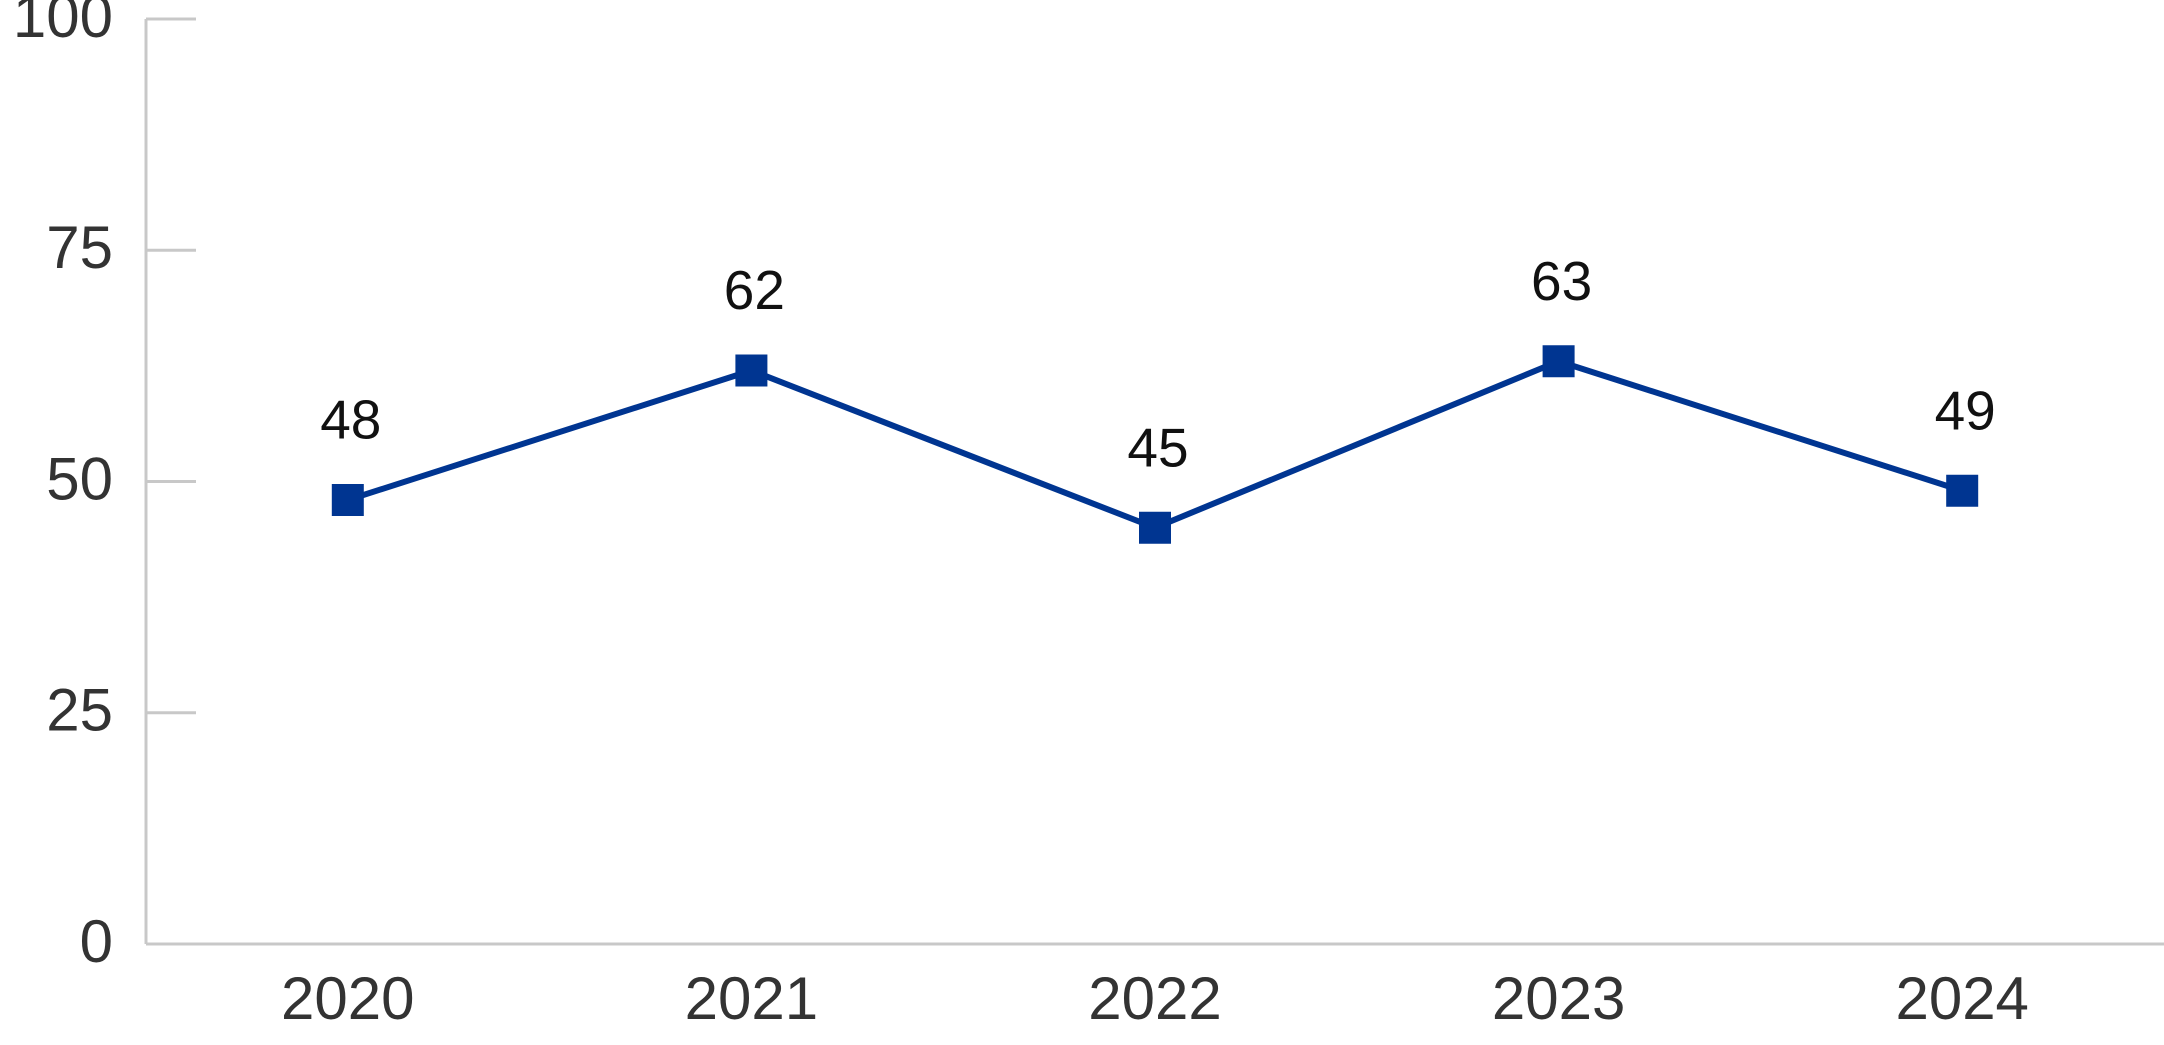  I want to click on data-label: 62, so click(754, 290).